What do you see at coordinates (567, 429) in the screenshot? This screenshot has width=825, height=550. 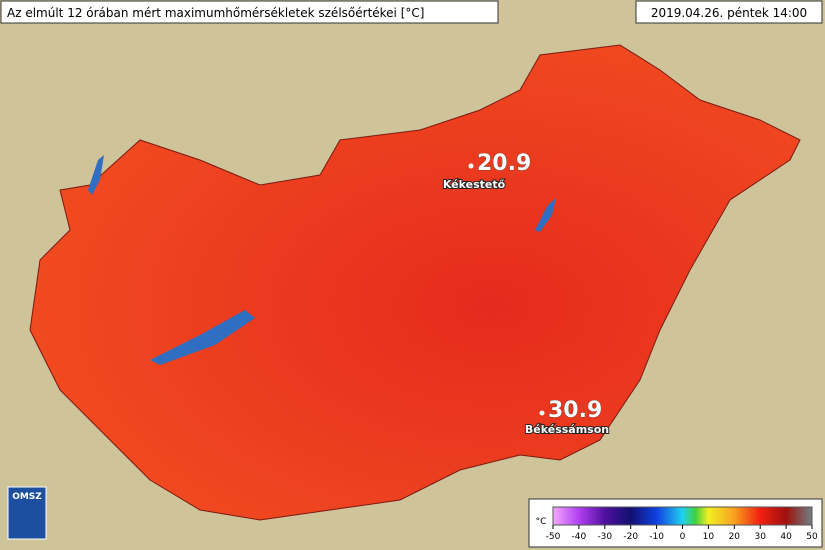 I see `station-name: Békéssámson` at bounding box center [567, 429].